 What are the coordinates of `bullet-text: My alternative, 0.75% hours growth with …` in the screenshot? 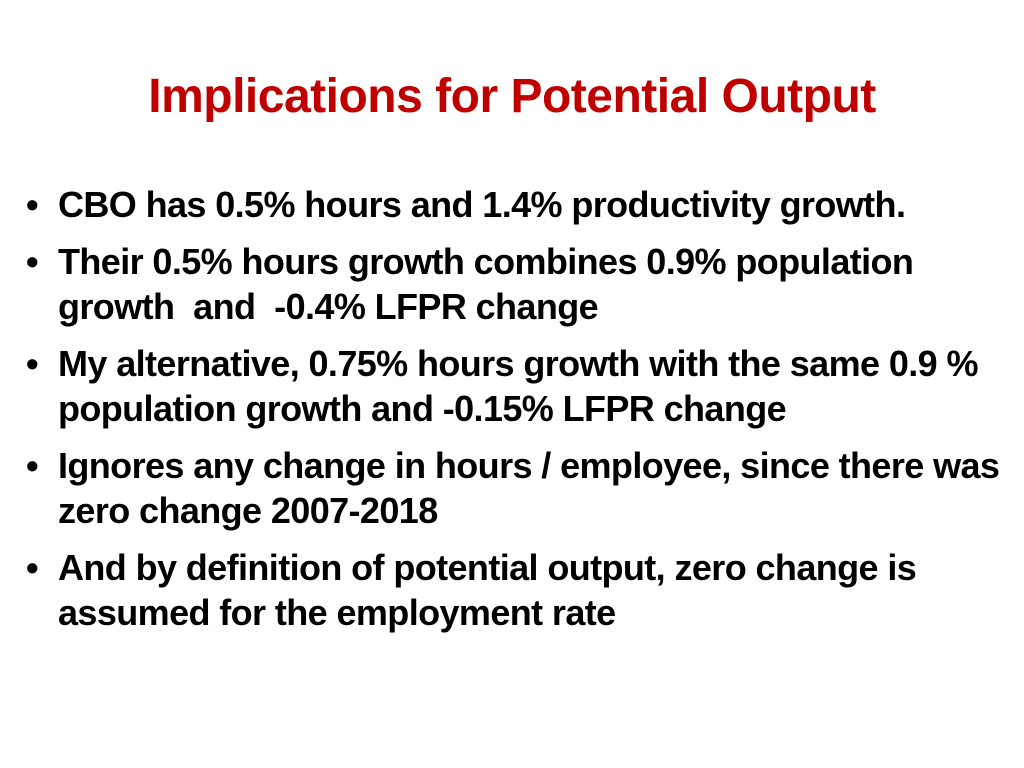 It's located at (518, 386).